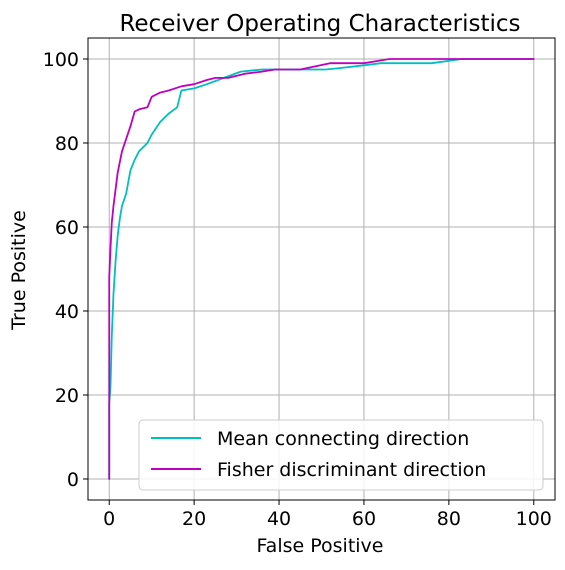 The image size is (565, 570). I want to click on x-tick-label: 20, so click(194, 519).